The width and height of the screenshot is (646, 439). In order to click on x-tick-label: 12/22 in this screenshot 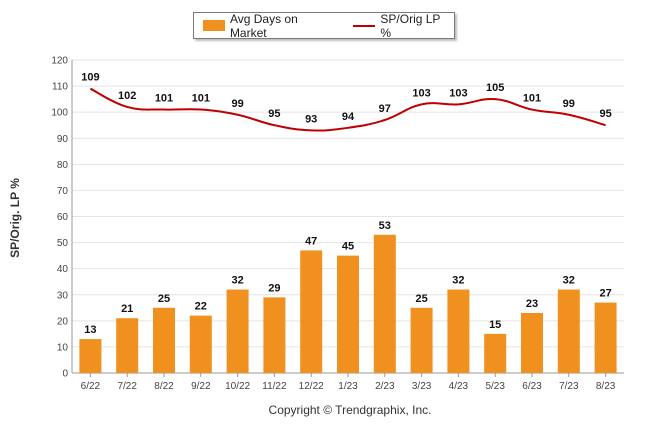, I will do `click(311, 386)`.